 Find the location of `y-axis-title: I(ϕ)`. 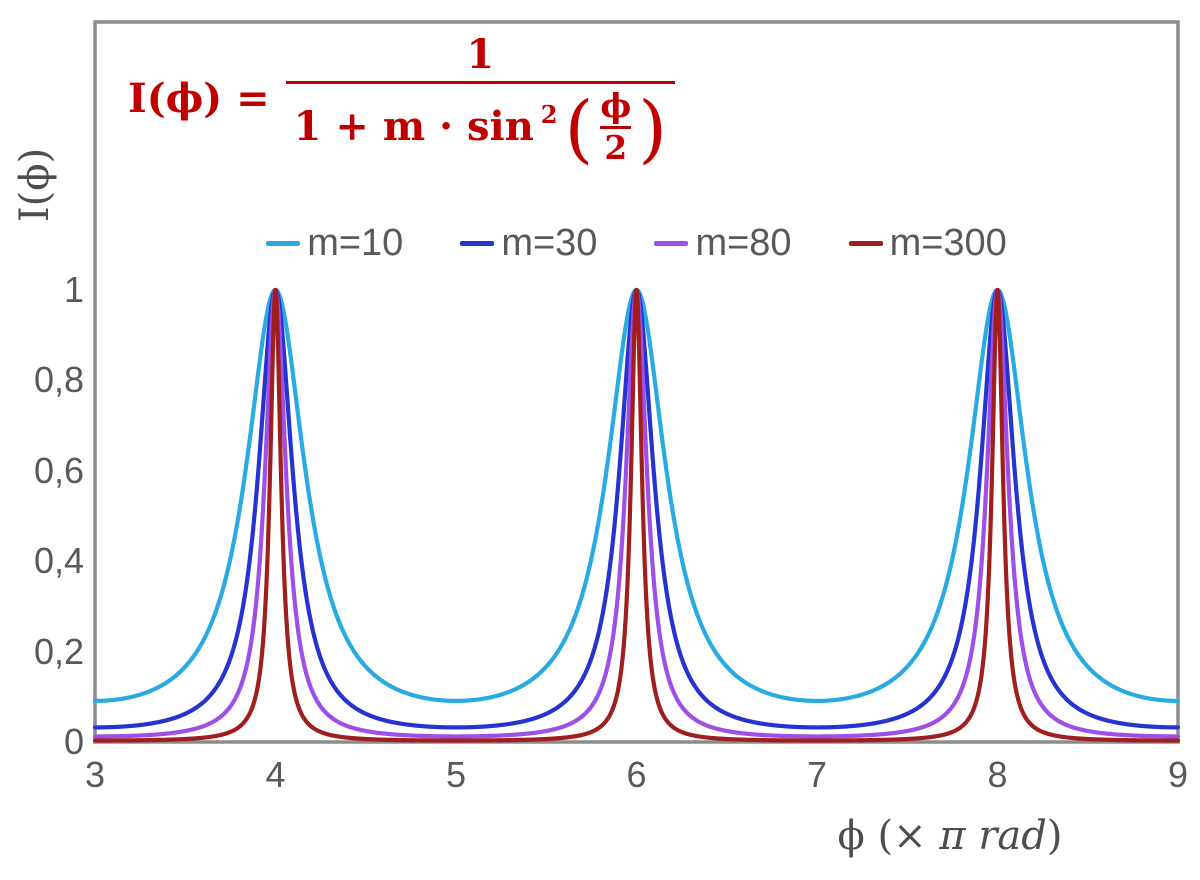

y-axis-title: I(ϕ) is located at coordinates (35, 185).